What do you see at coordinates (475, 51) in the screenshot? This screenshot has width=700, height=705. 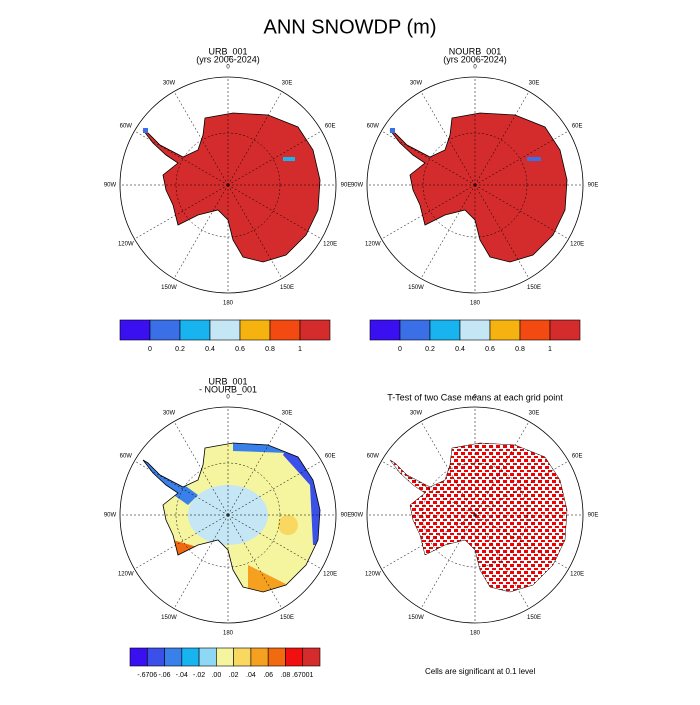 I see `panel-title: NOURB_001` at bounding box center [475, 51].